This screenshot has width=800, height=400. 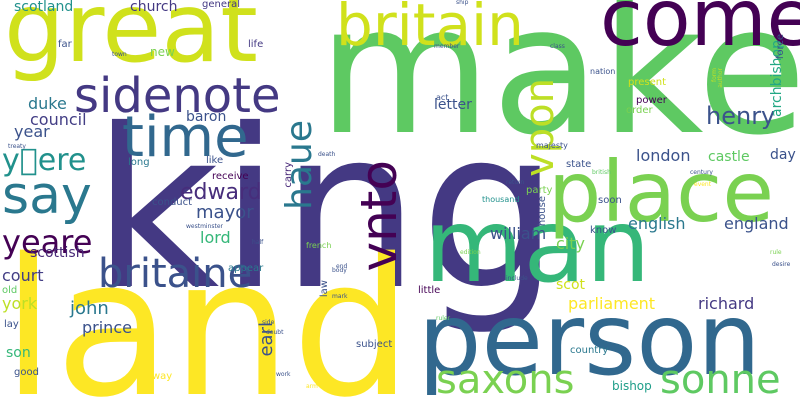 I want to click on word-arm: arm, so click(x=312, y=386).